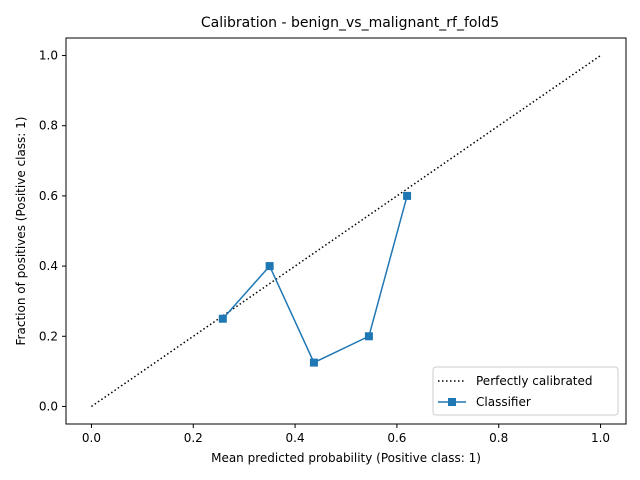 Image resolution: width=640 pixels, height=480 pixels. Describe the element at coordinates (452, 402) in the screenshot. I see `legend-marker` at that location.